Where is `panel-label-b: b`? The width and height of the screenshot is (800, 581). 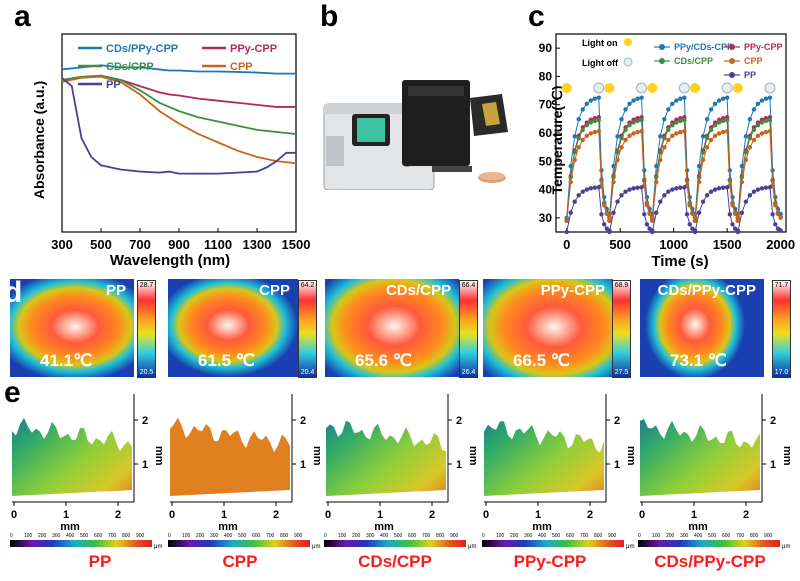
panel-label-b: b is located at coordinates (329, 16).